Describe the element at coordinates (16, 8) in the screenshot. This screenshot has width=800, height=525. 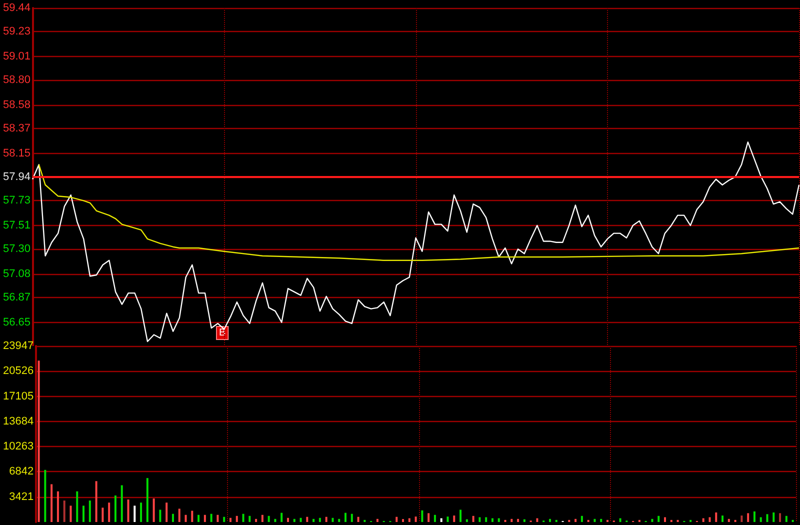
I see `y-tick-label: 59.44` at that location.